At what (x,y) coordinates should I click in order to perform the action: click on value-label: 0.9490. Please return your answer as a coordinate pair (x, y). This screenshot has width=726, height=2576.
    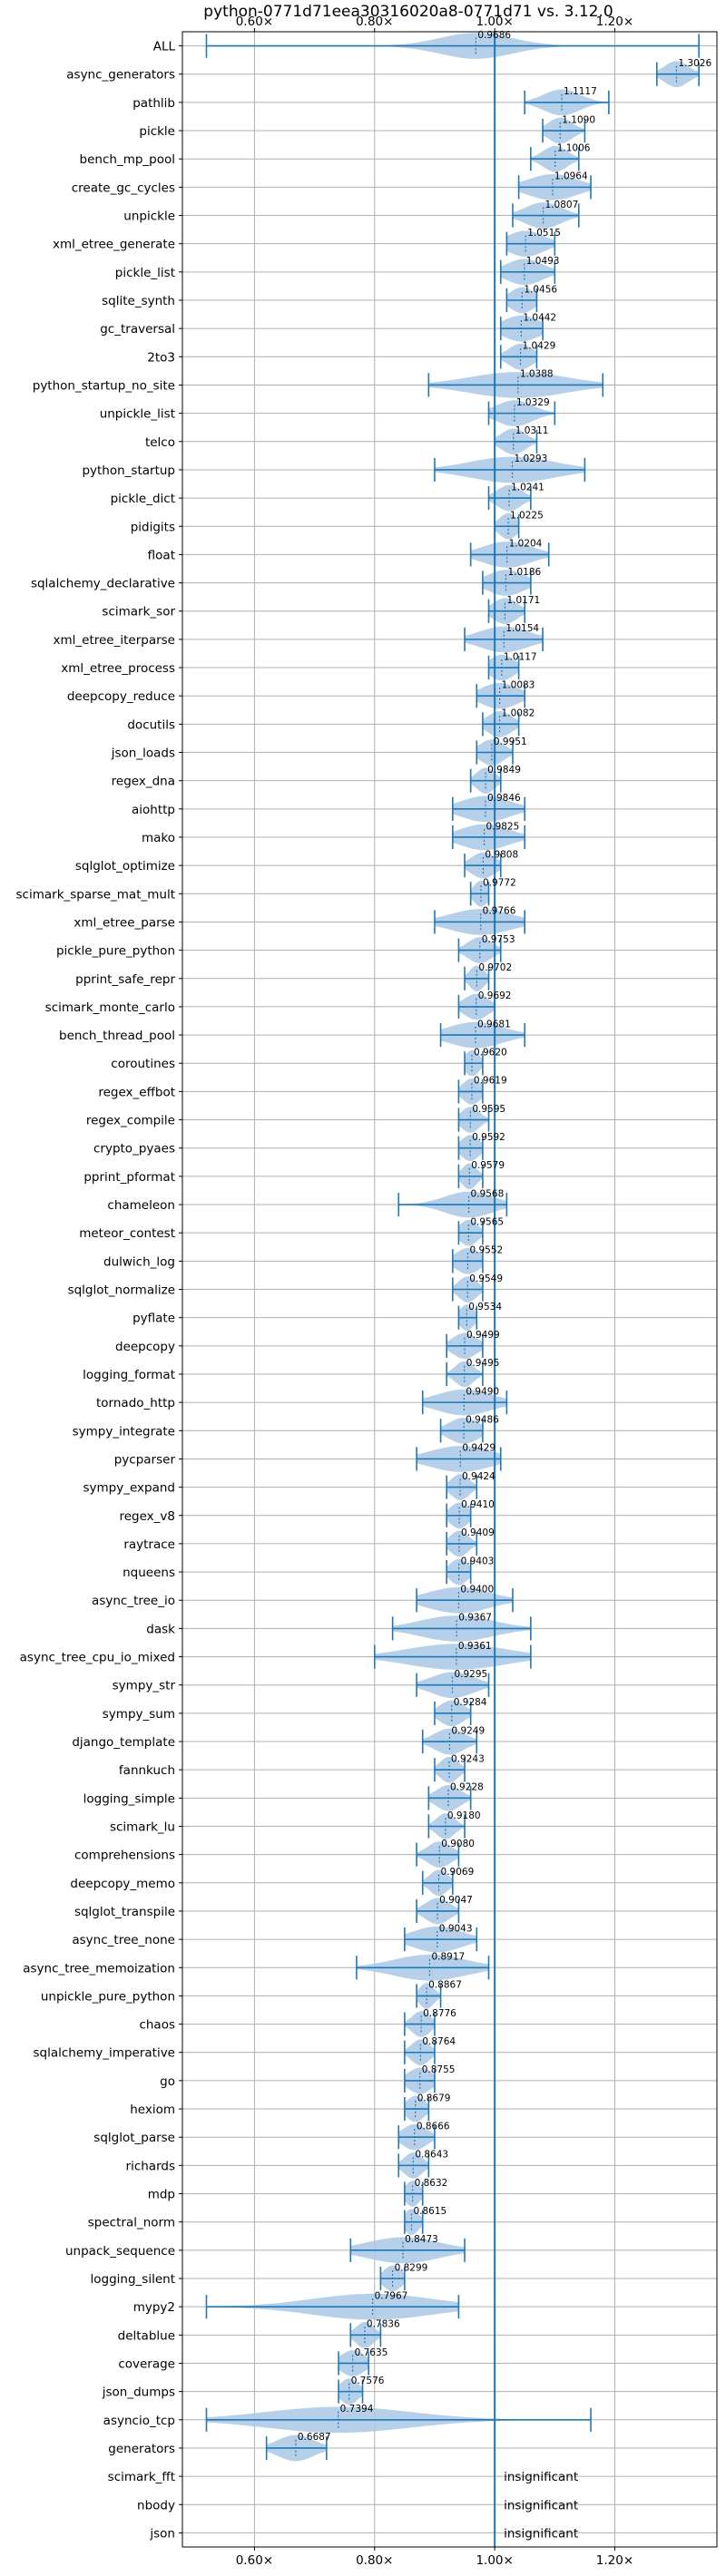
    Looking at the image, I should click on (482, 1391).